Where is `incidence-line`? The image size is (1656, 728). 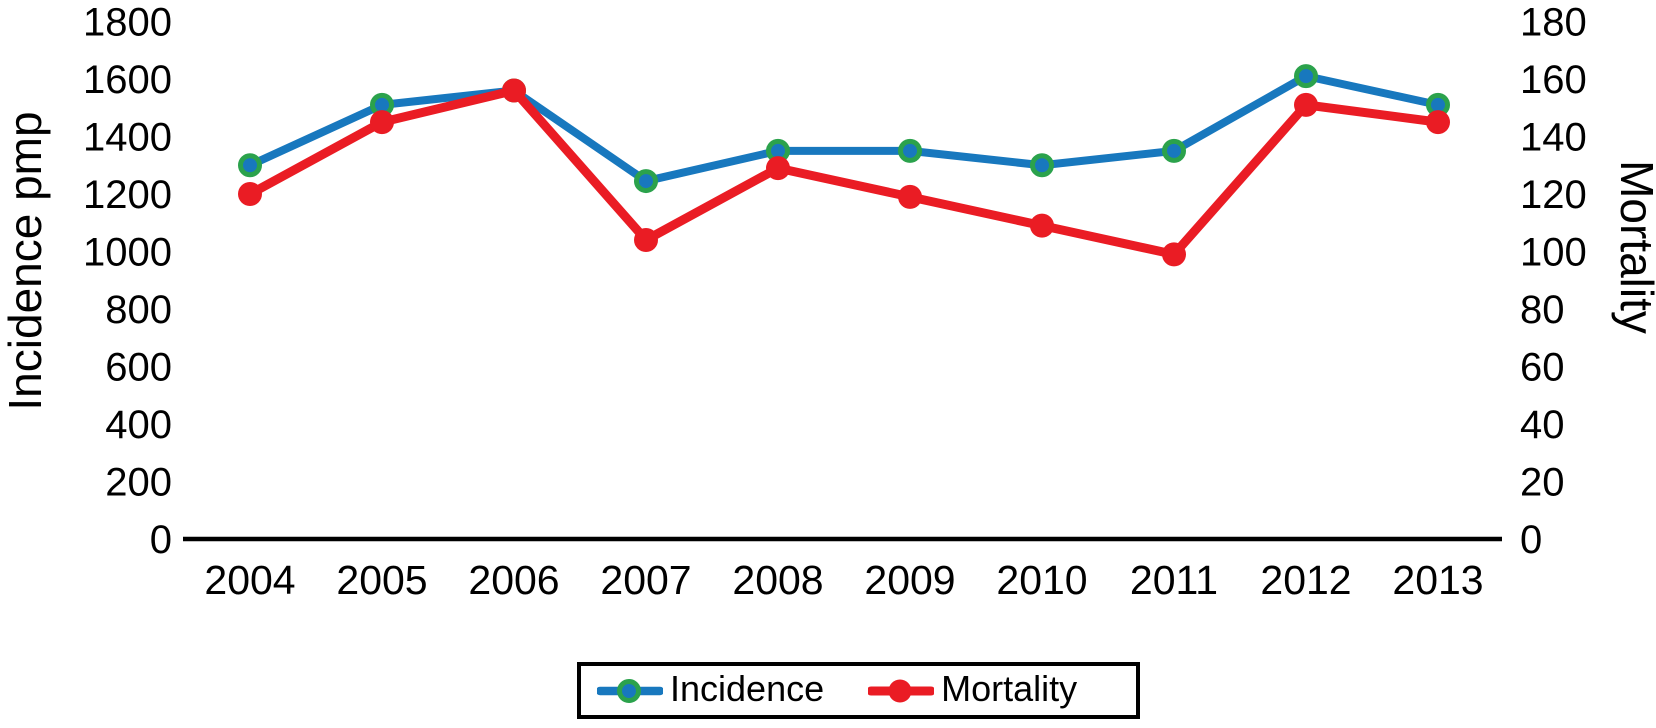 incidence-line is located at coordinates (844, 129).